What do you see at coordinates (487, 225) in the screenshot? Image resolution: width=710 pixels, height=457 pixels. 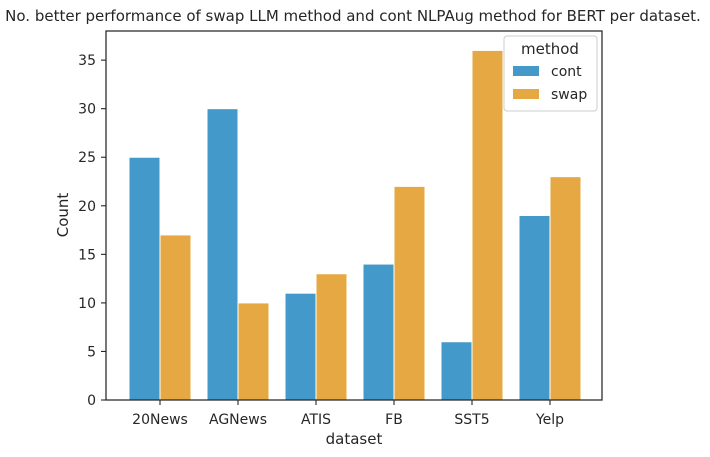 I see `bar-swap-sst5` at bounding box center [487, 225].